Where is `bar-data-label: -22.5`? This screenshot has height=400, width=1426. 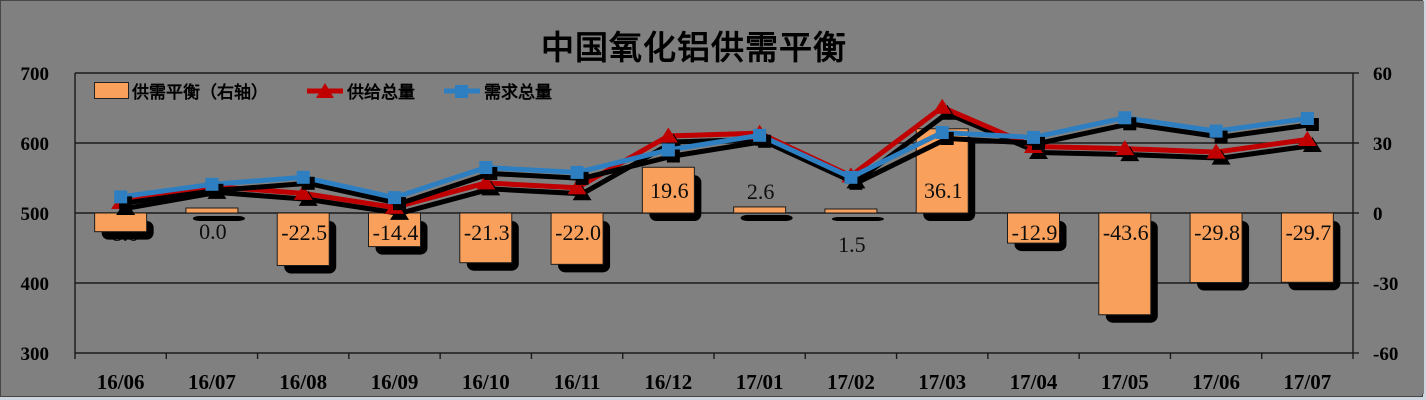 bar-data-label: -22.5 is located at coordinates (304, 232).